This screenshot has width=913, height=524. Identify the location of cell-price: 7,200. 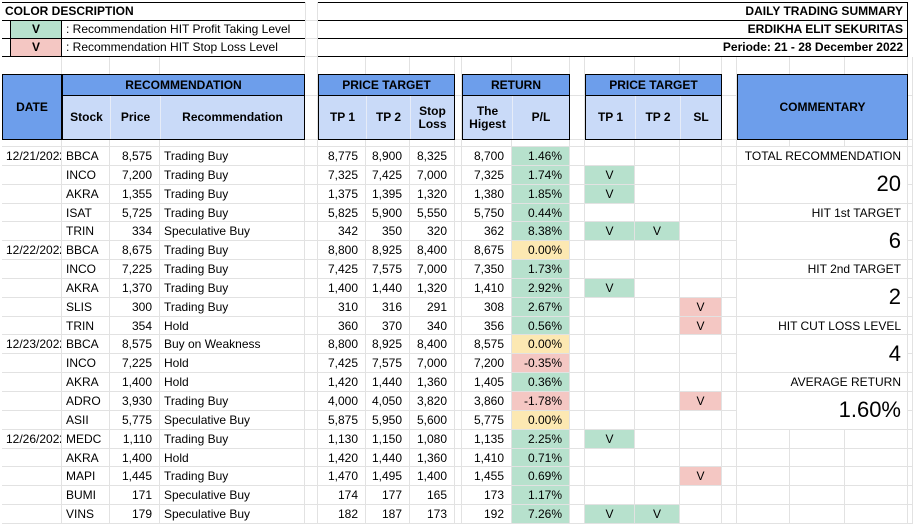
(135, 175).